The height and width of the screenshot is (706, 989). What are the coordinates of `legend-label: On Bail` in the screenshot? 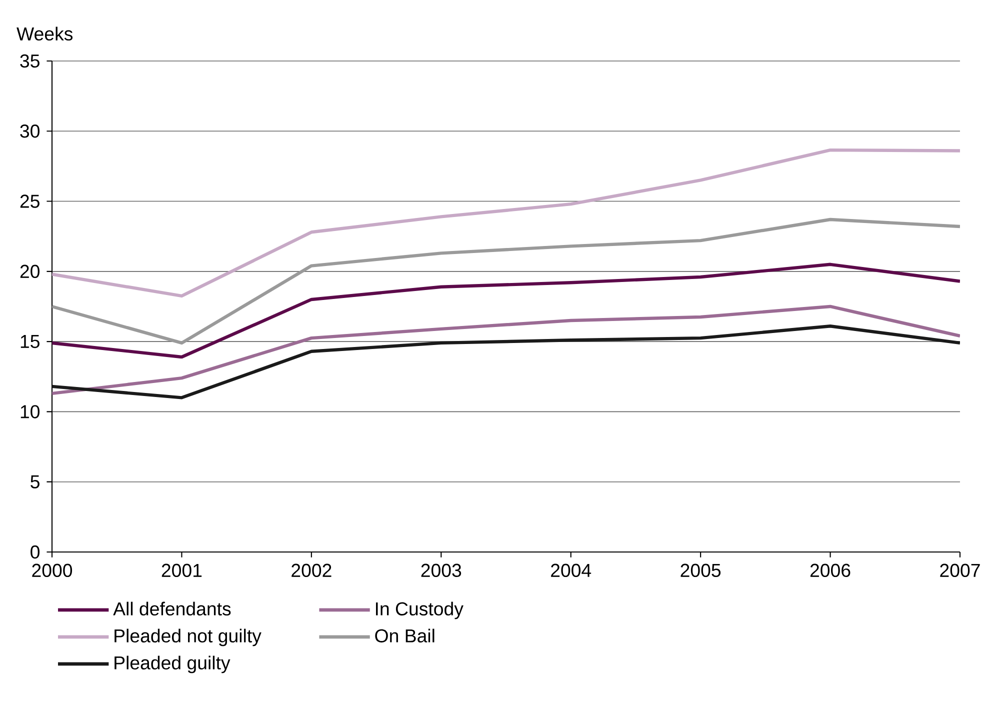 It's located at (404, 635).